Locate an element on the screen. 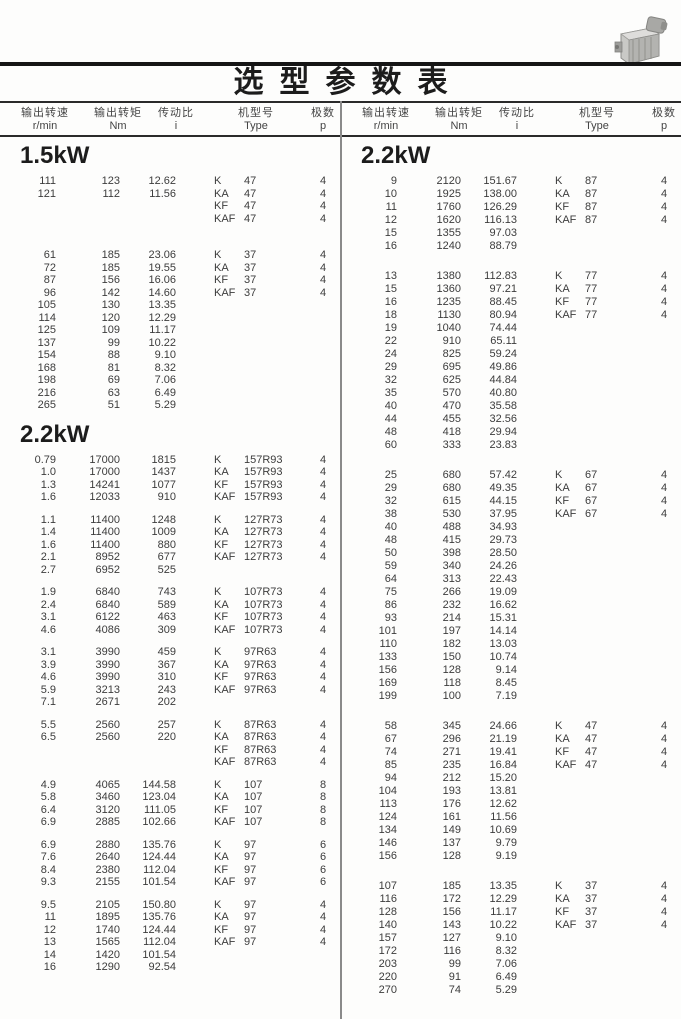  cell-output-torque: 2560 is located at coordinates (107, 737).